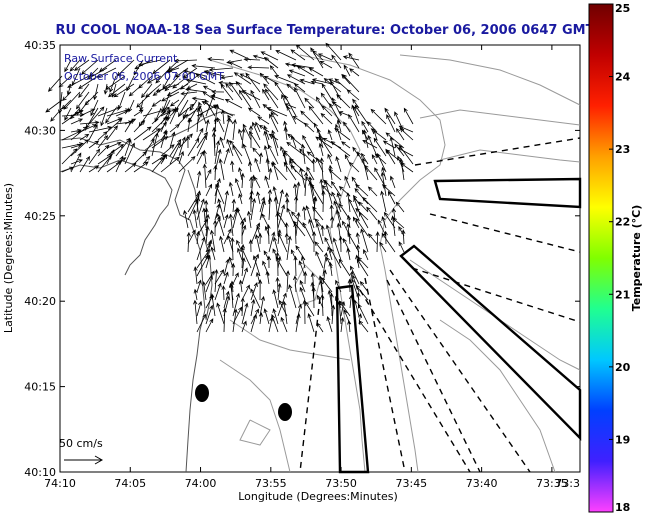  What do you see at coordinates (622, 149) in the screenshot?
I see `colorbar-tick-label: 23` at bounding box center [622, 149].